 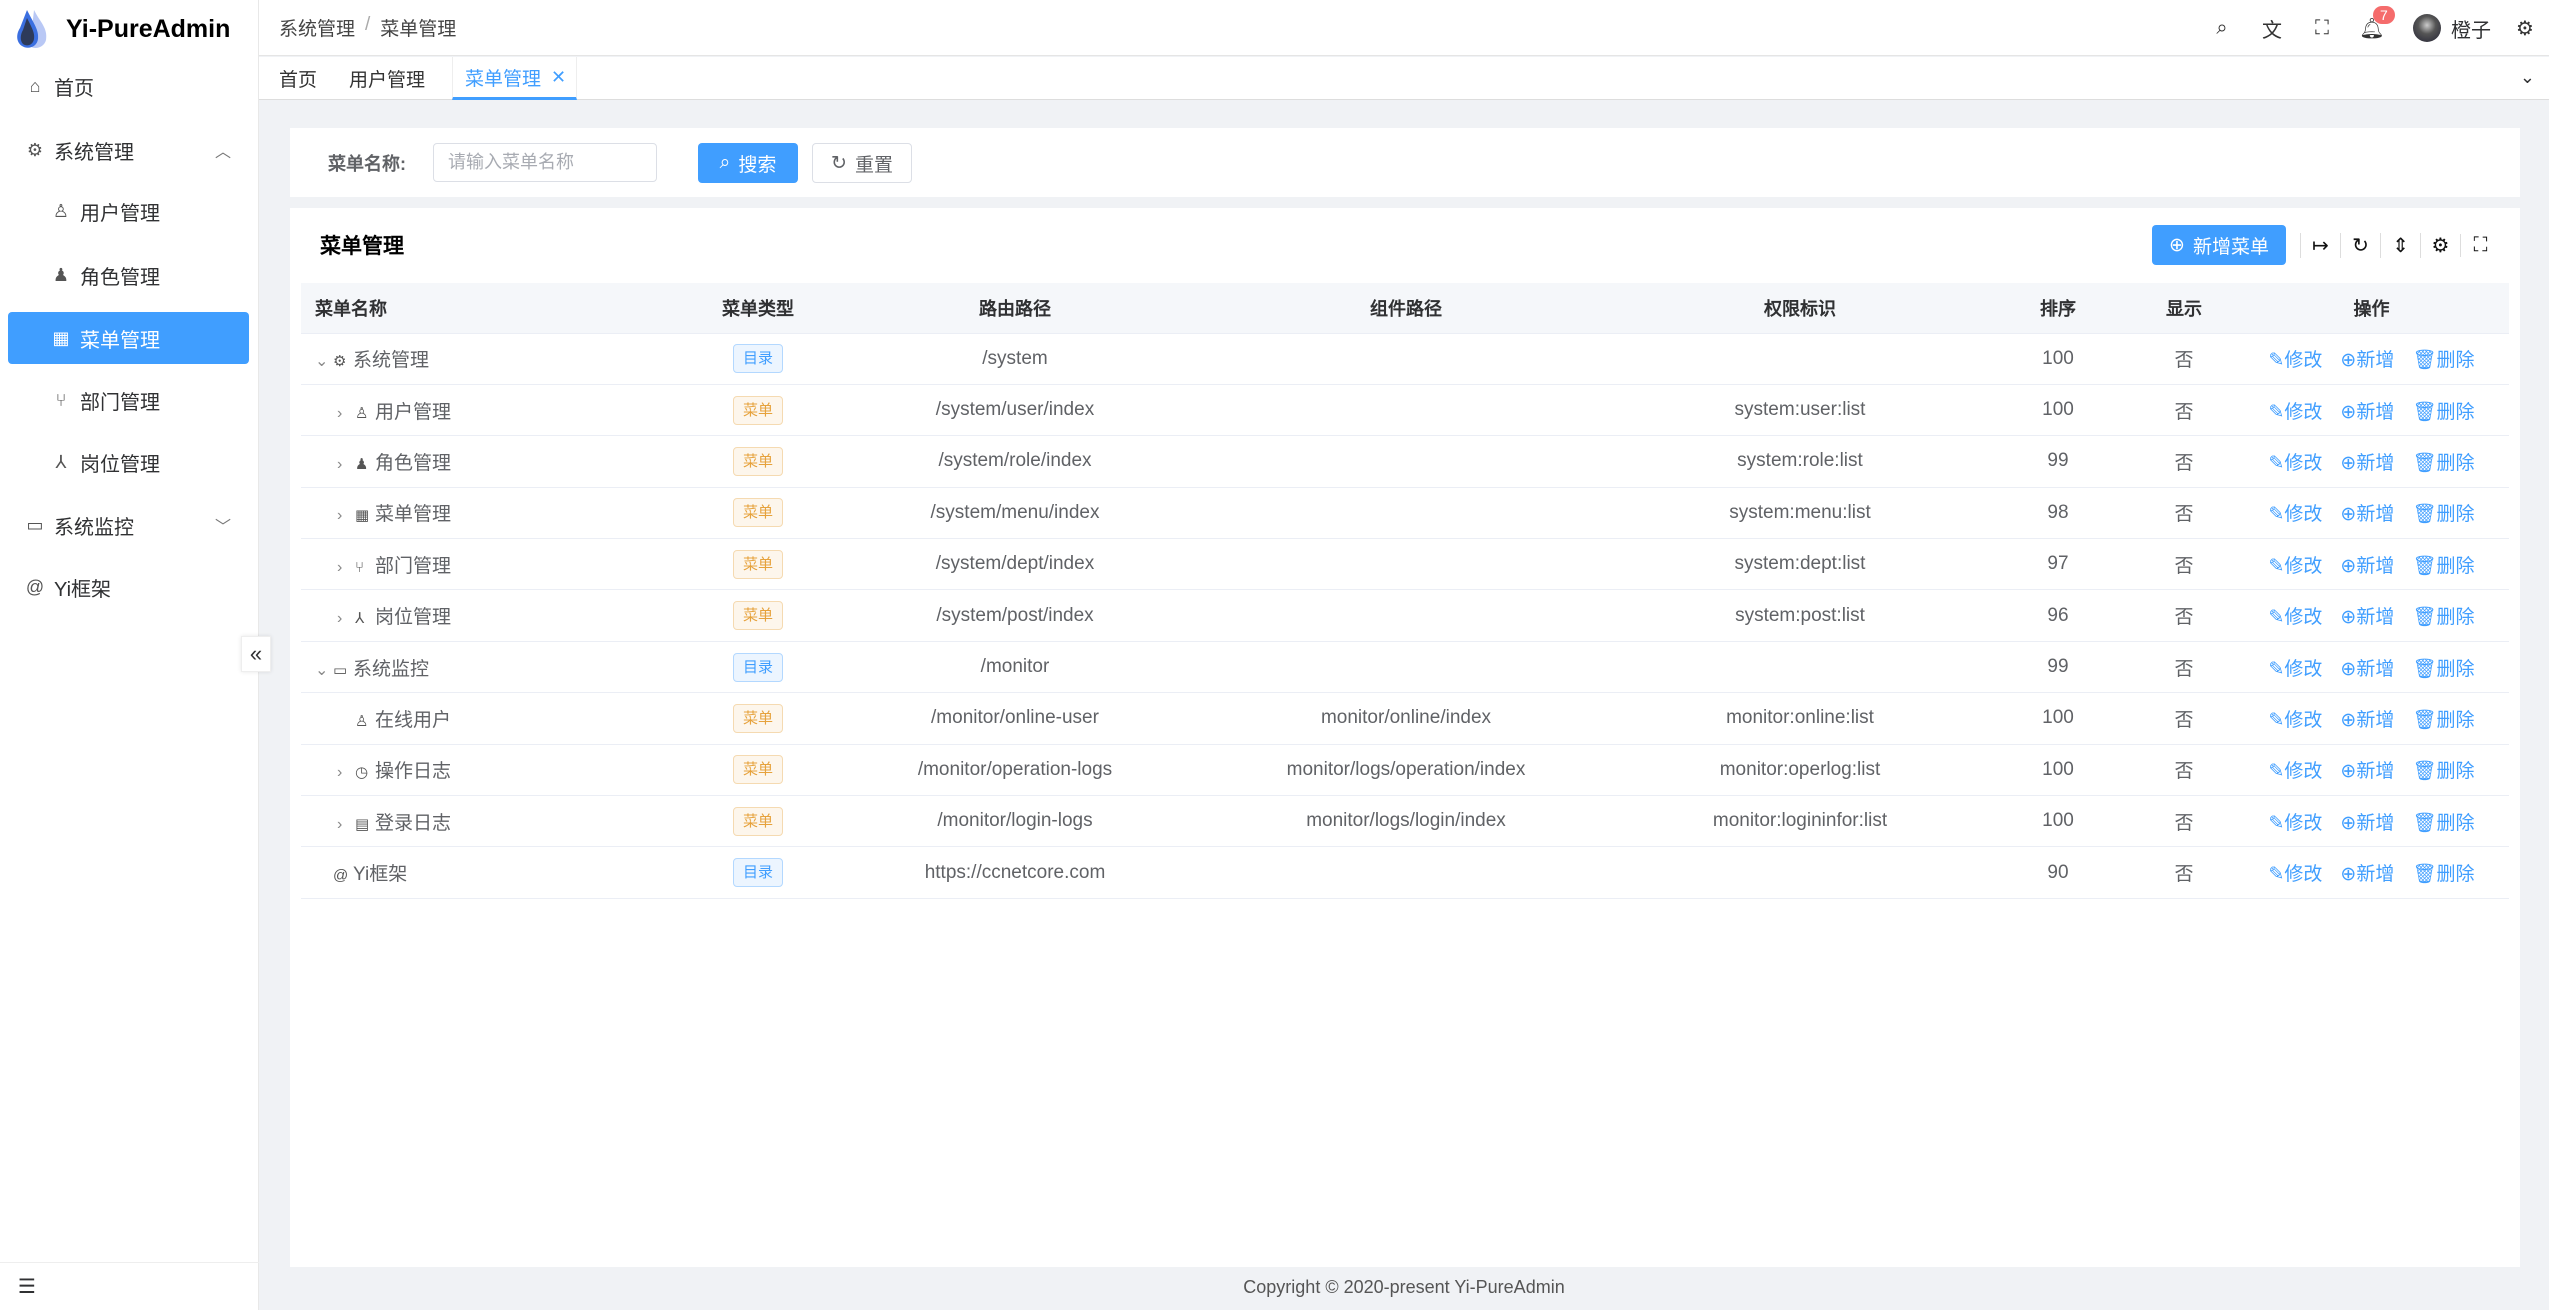 What do you see at coordinates (2424, 361) in the screenshot?
I see `delete-icon: 🗑︎` at bounding box center [2424, 361].